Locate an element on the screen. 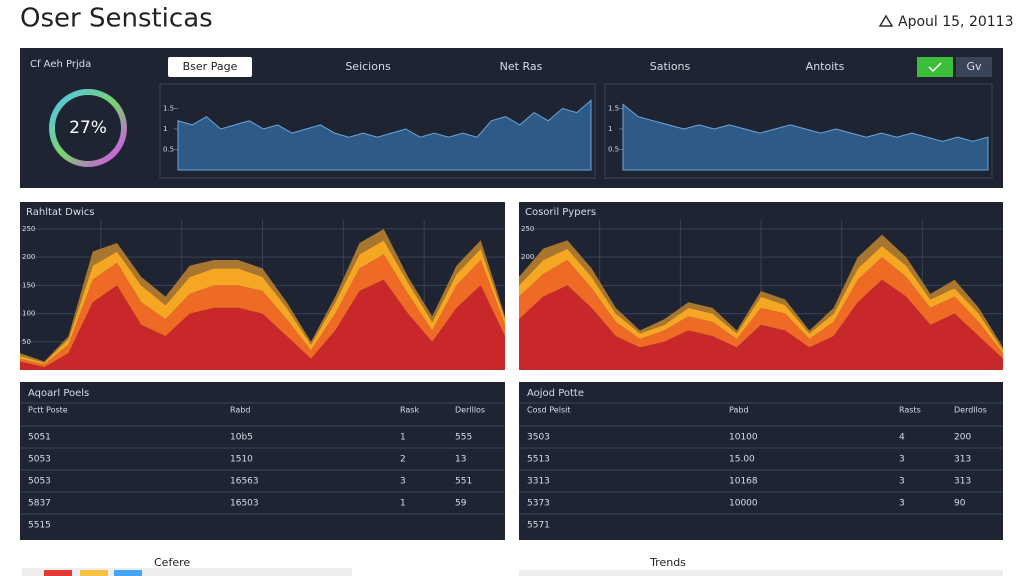 Image resolution: width=1024 pixels, height=576 pixels. table-header: Derlllos is located at coordinates (470, 410).